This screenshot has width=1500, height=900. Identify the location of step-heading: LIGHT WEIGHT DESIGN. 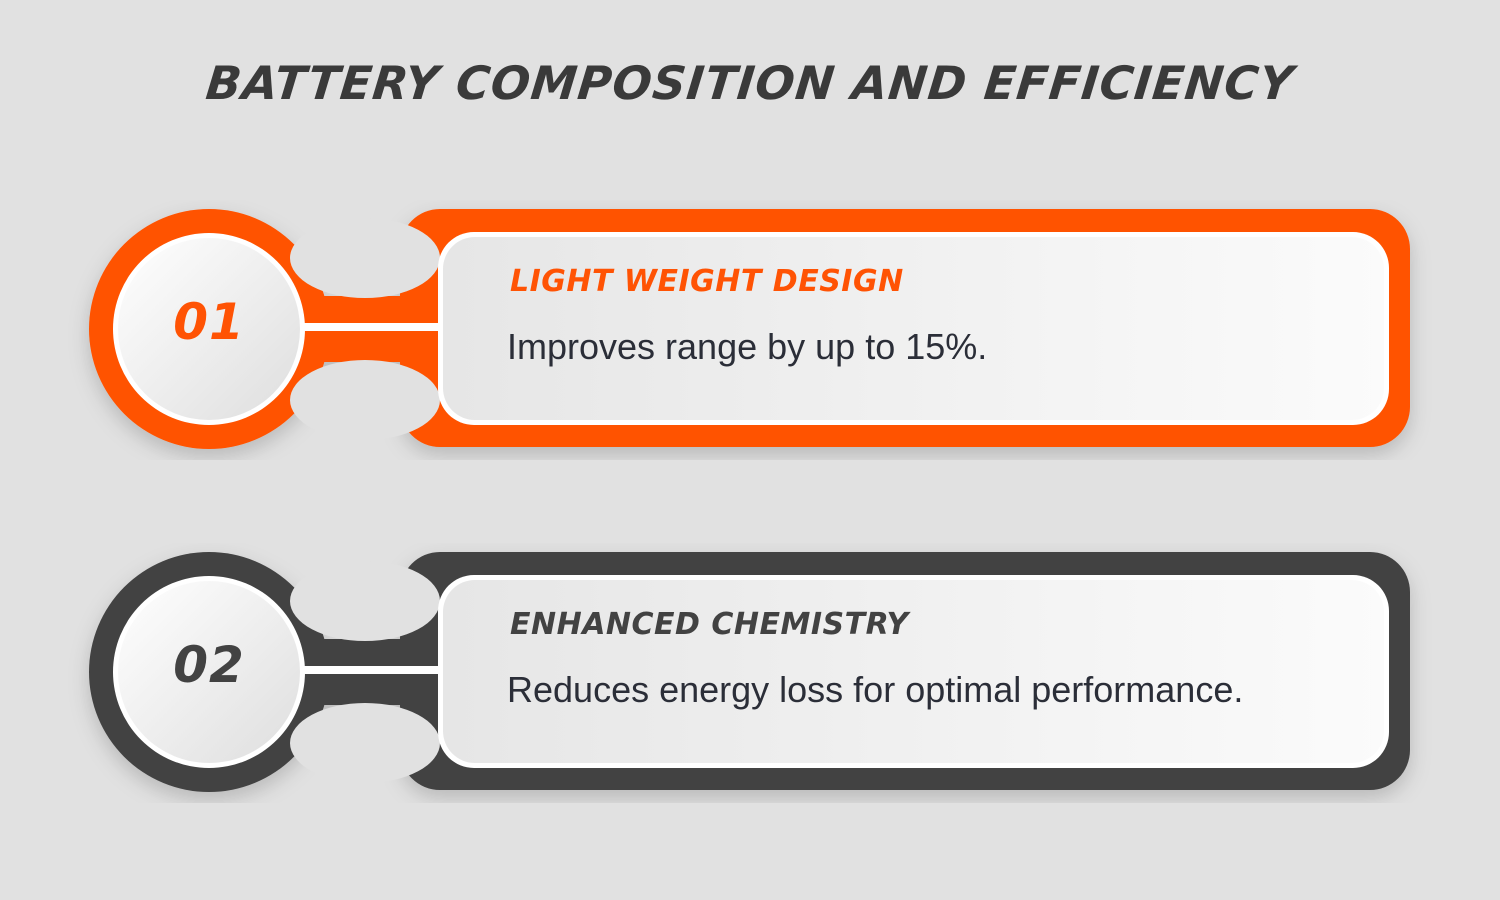
(707, 281).